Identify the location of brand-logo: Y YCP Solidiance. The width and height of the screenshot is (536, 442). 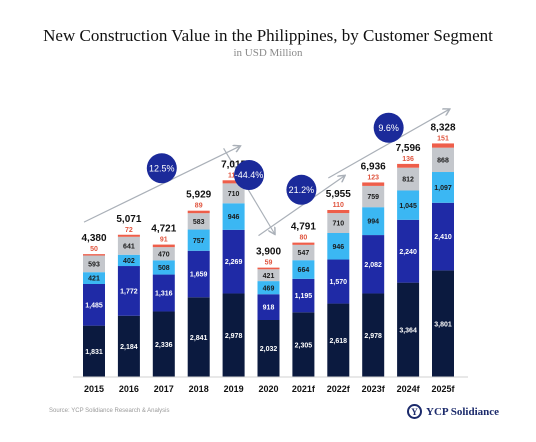
(453, 411).